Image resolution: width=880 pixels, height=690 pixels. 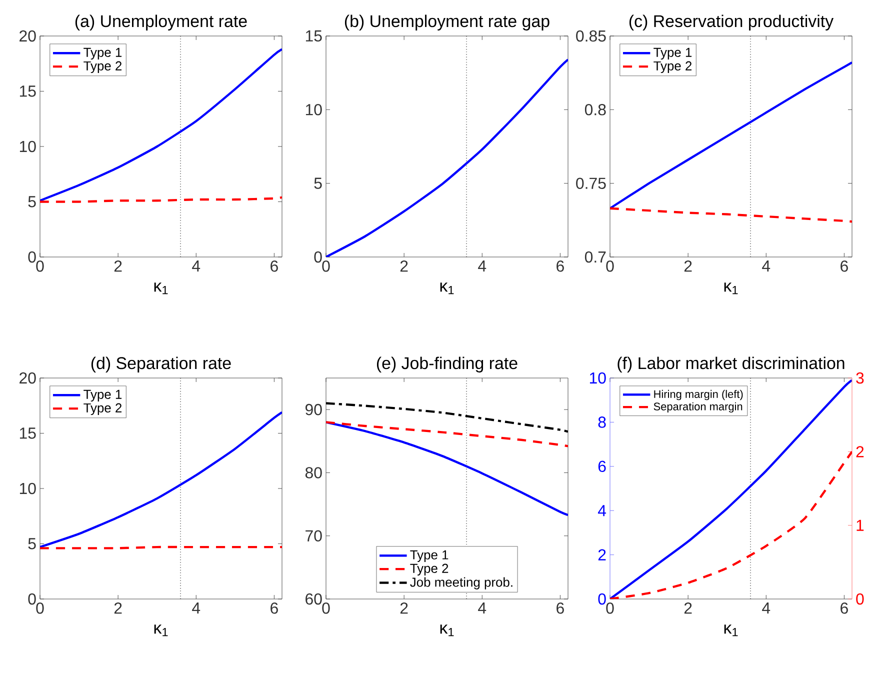 What do you see at coordinates (731, 22) in the screenshot?
I see `chart-title: (c) Reservation productivity` at bounding box center [731, 22].